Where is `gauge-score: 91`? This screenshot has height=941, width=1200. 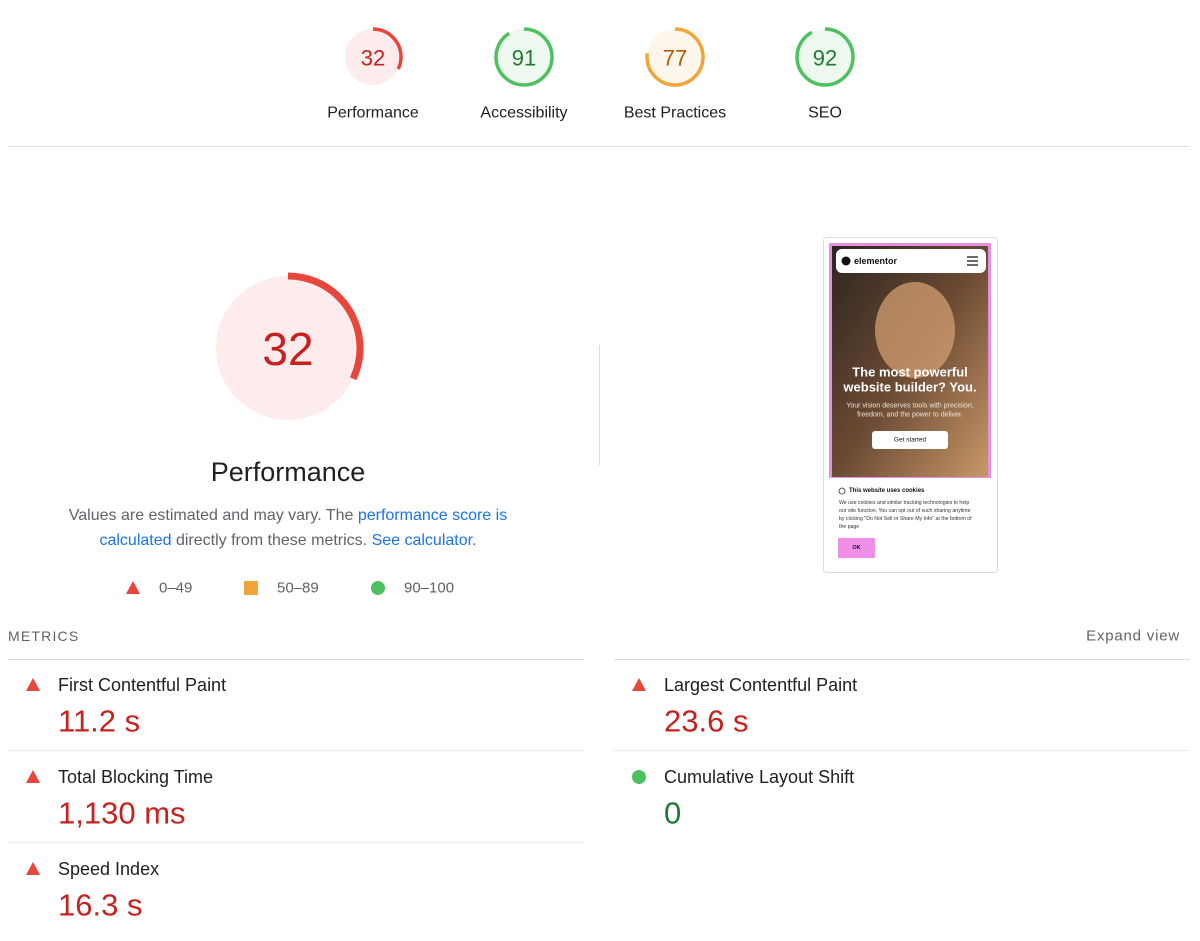 gauge-score: 91 is located at coordinates (524, 58).